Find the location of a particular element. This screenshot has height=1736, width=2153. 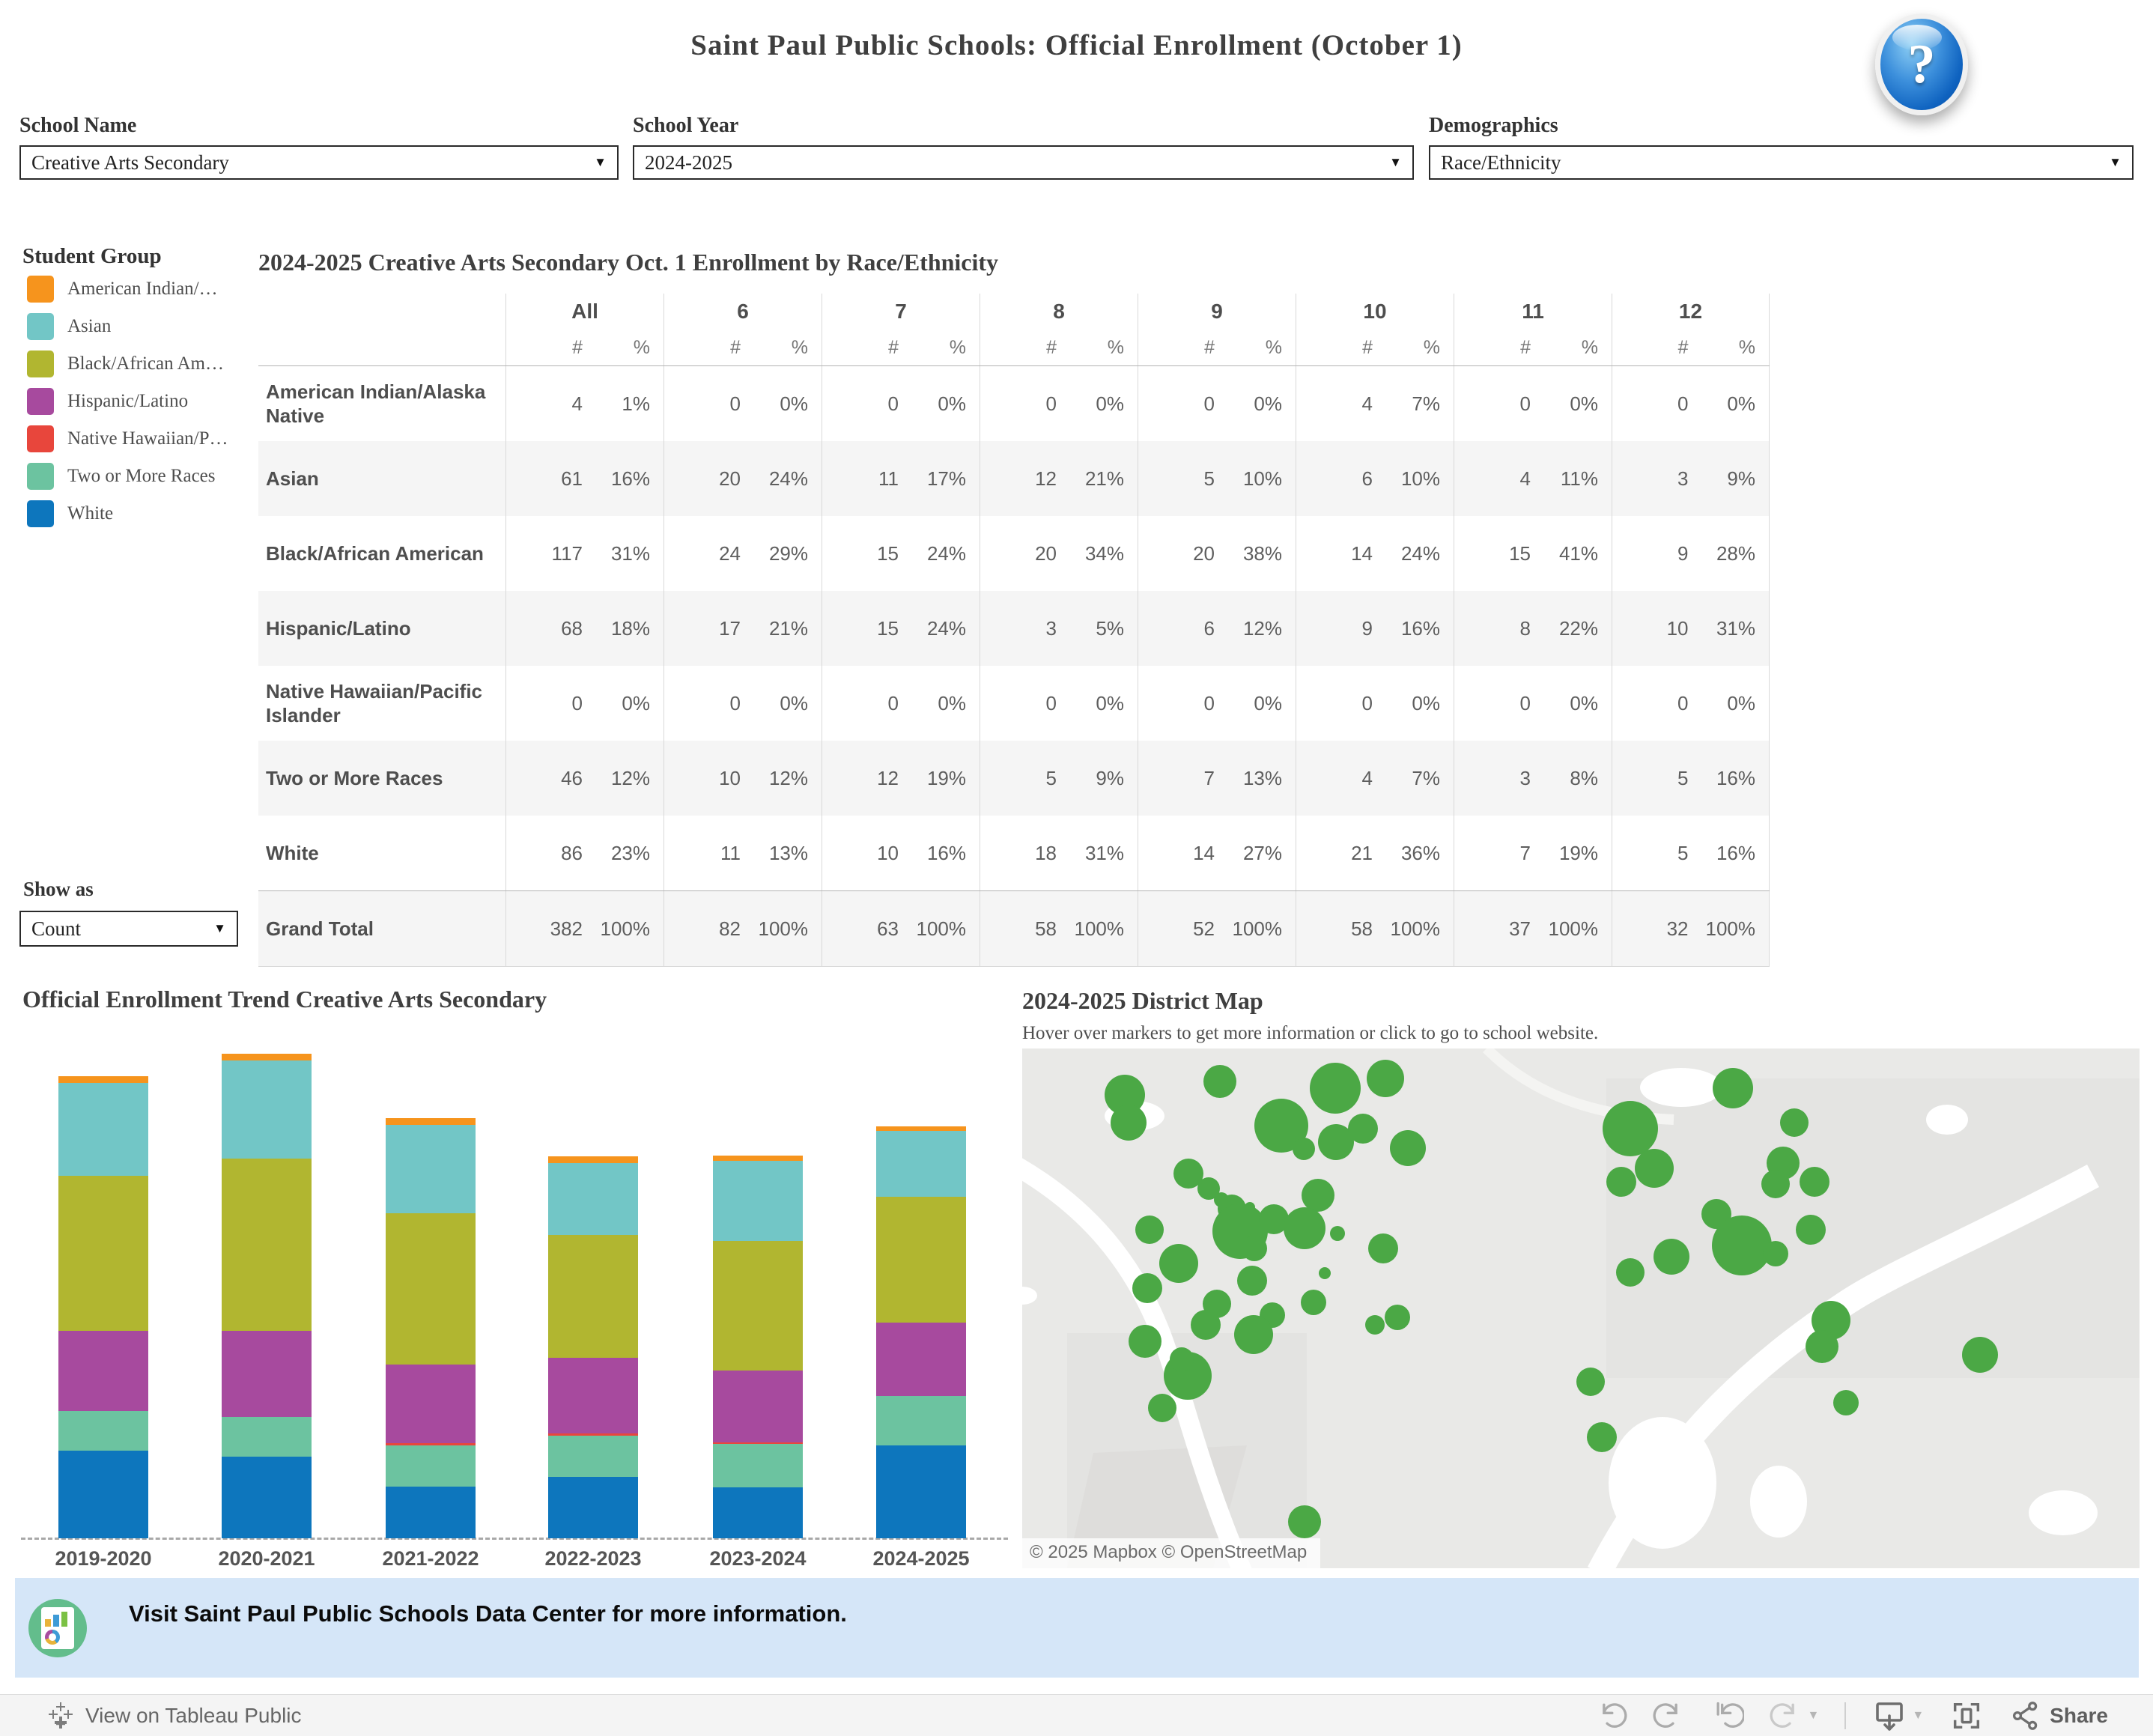

table-cell-group: 7 19% is located at coordinates (1533, 853).